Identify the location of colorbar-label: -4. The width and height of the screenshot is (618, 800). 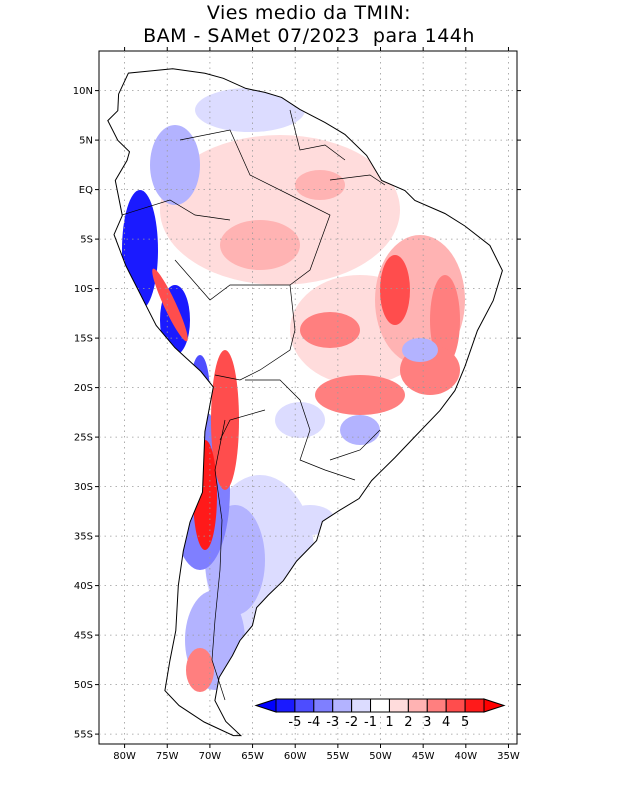
(313, 722).